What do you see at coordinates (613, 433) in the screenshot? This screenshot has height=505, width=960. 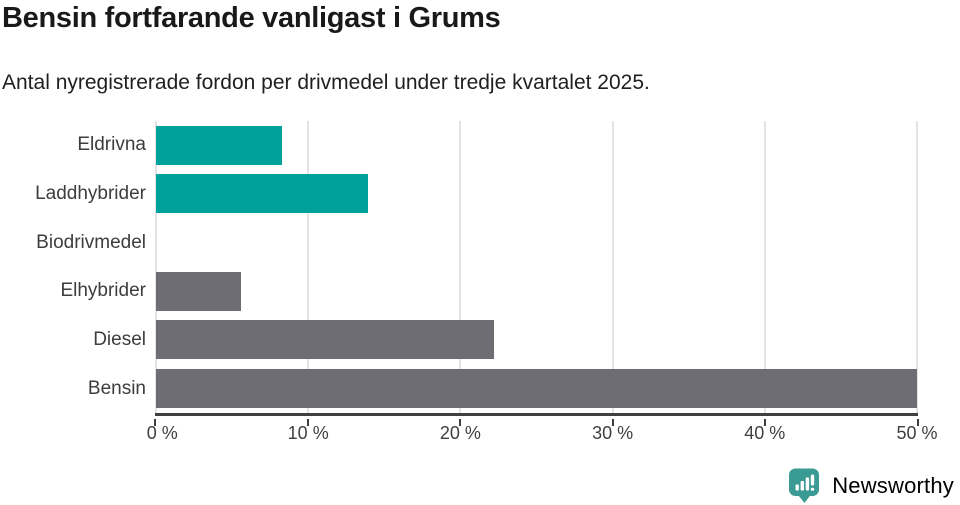 I see `x-tick-label-30: 30 %` at bounding box center [613, 433].